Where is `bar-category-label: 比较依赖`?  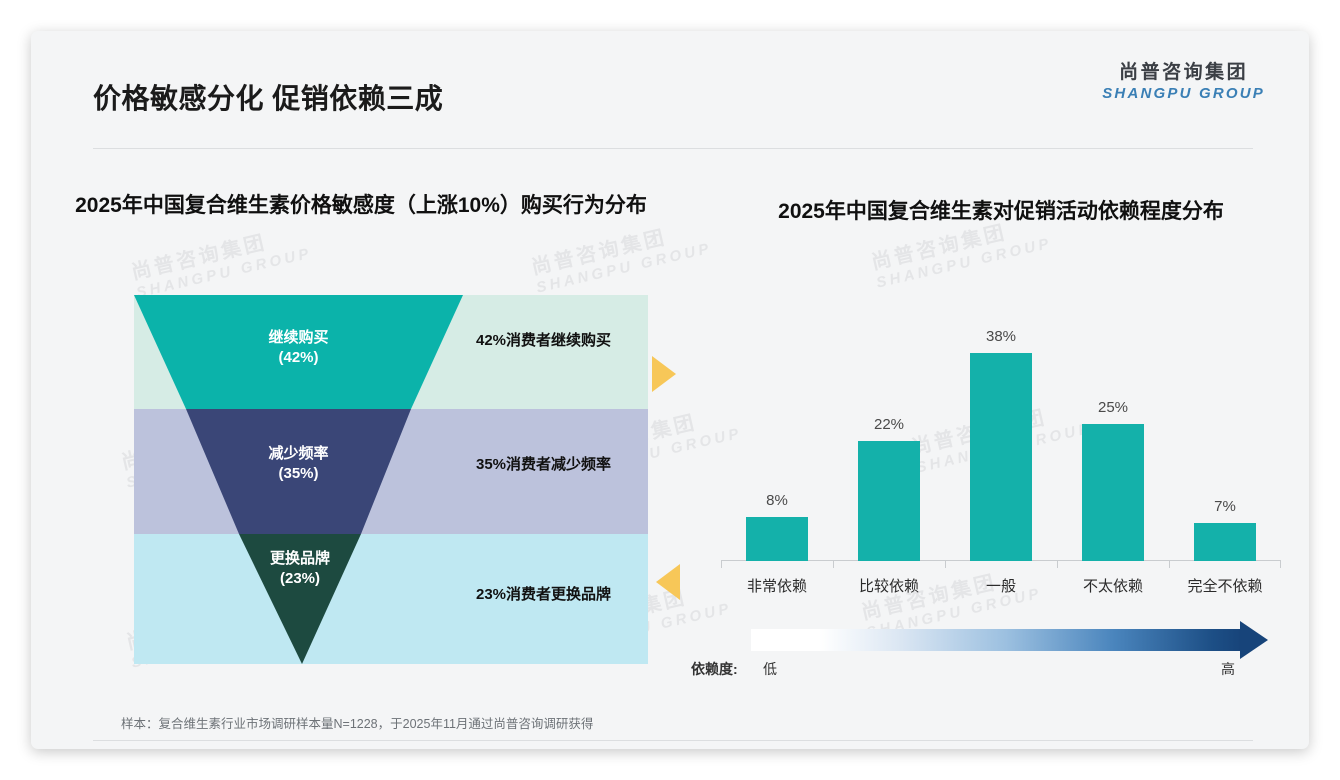
bar-category-label: 比较依赖 is located at coordinates (888, 586).